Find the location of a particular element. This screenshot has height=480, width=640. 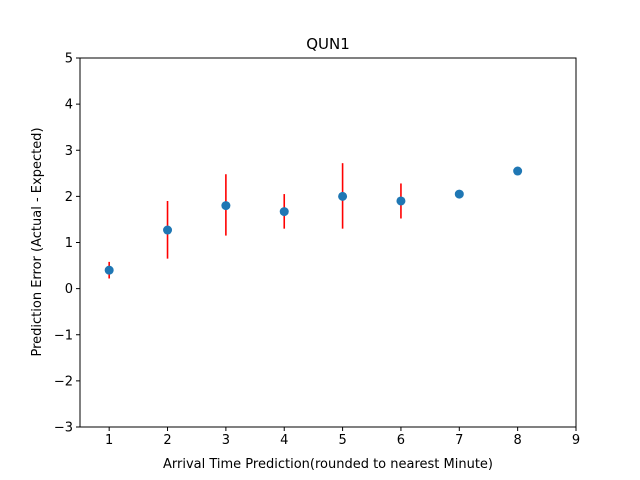

y-tick-label: 2 is located at coordinates (69, 197).